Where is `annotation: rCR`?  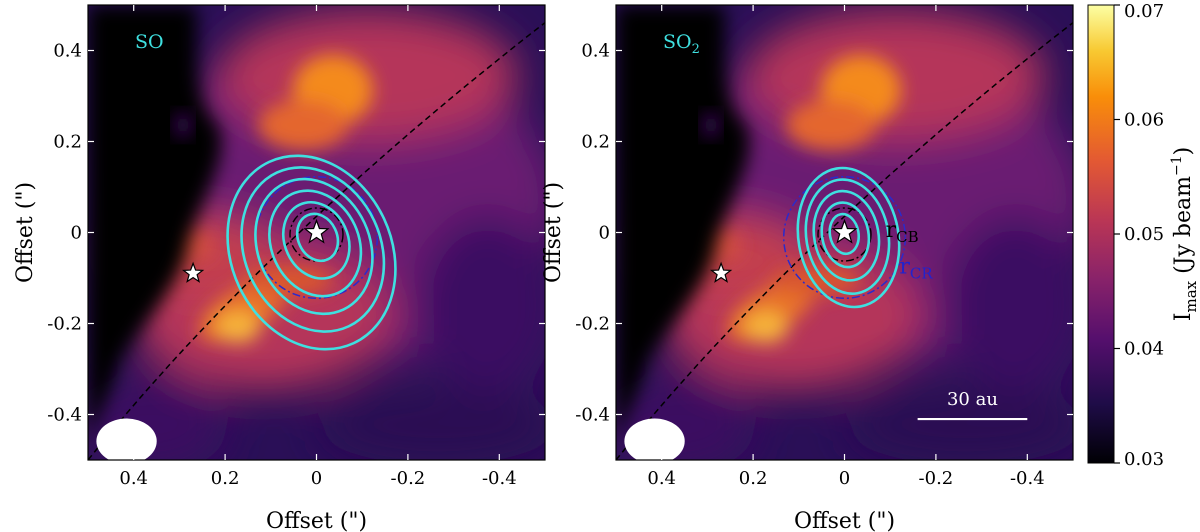 annotation: rCR is located at coordinates (916, 268).